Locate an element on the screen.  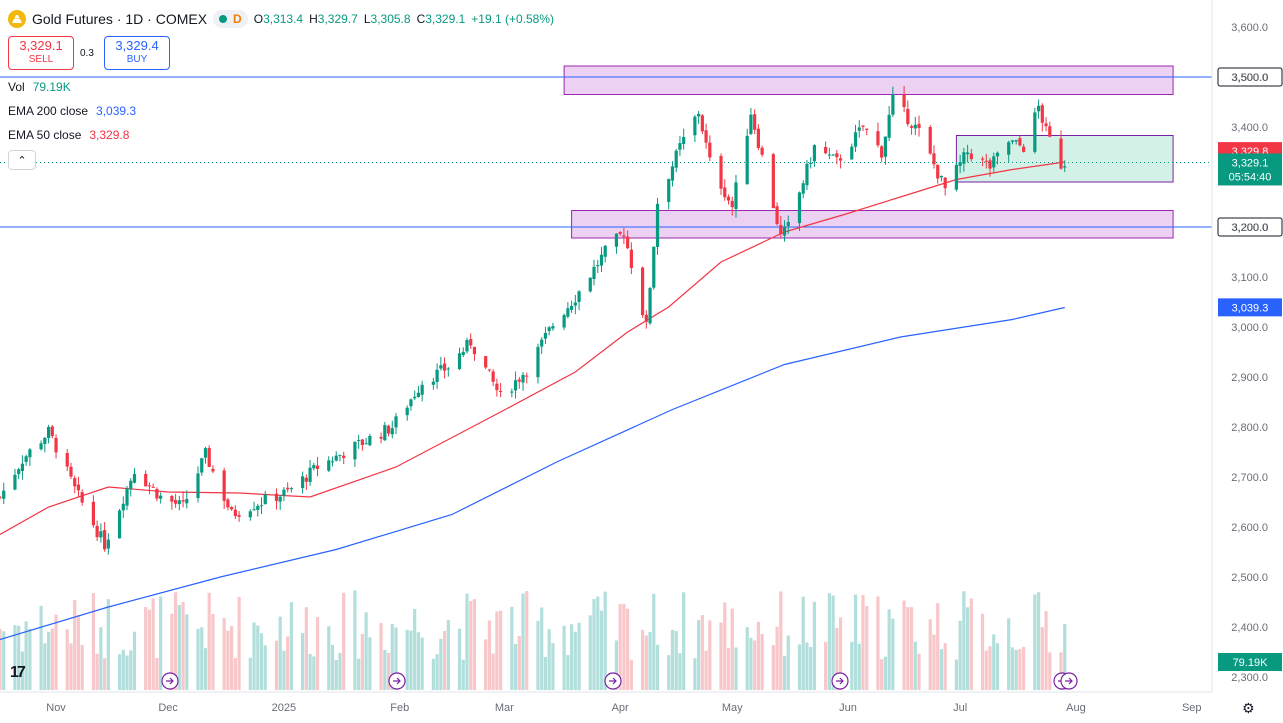
legend-ema50-value: 3,329.8 is located at coordinates (109, 135).